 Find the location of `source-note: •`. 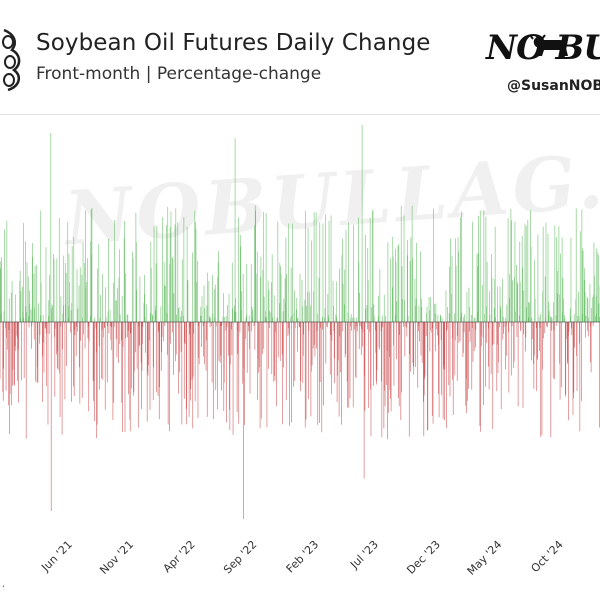

source-note: • is located at coordinates (3, 587).